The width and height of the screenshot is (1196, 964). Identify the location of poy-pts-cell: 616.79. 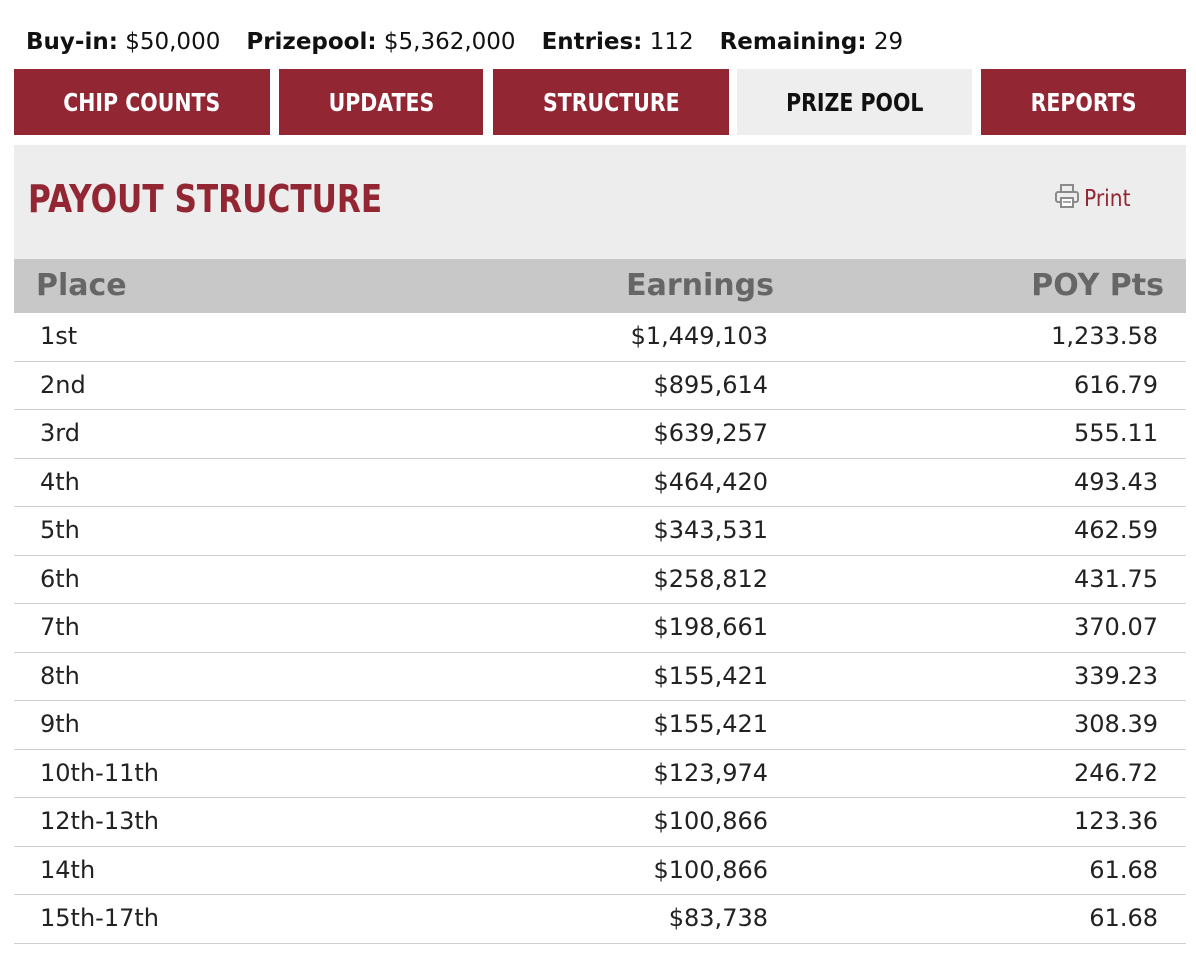
(1116, 384).